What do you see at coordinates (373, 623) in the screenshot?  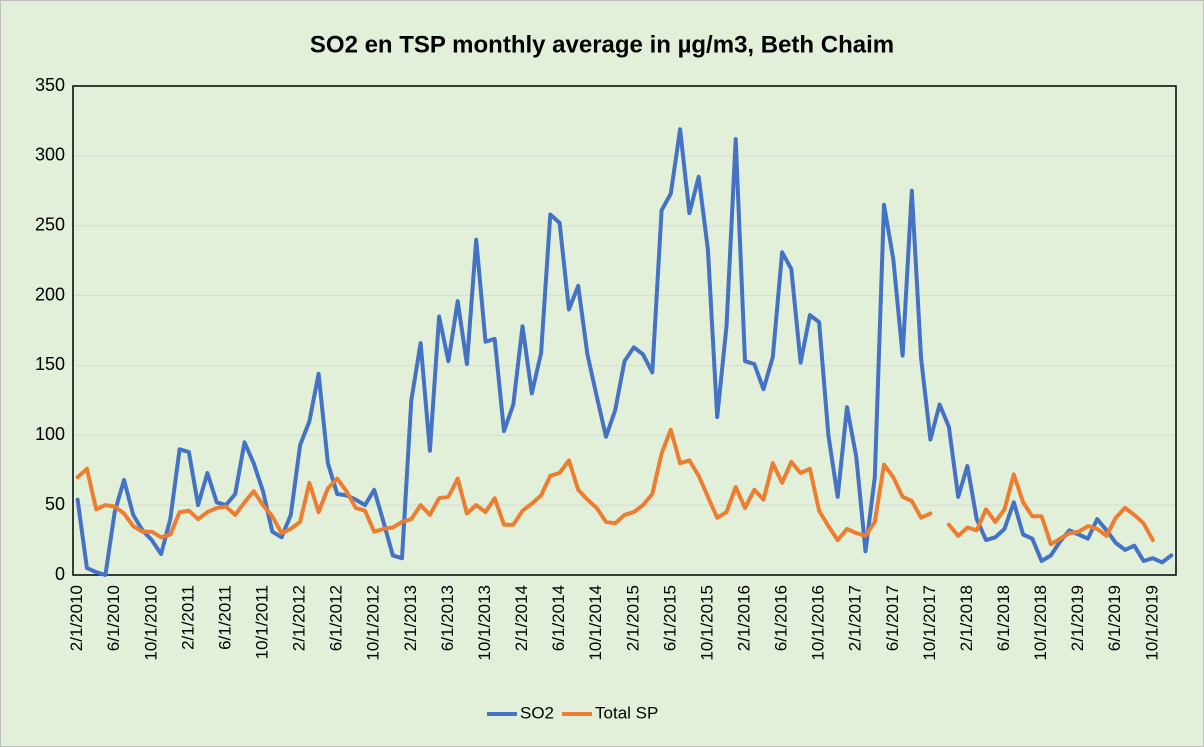 I see `x-tick-label: 10/1/2012` at bounding box center [373, 623].